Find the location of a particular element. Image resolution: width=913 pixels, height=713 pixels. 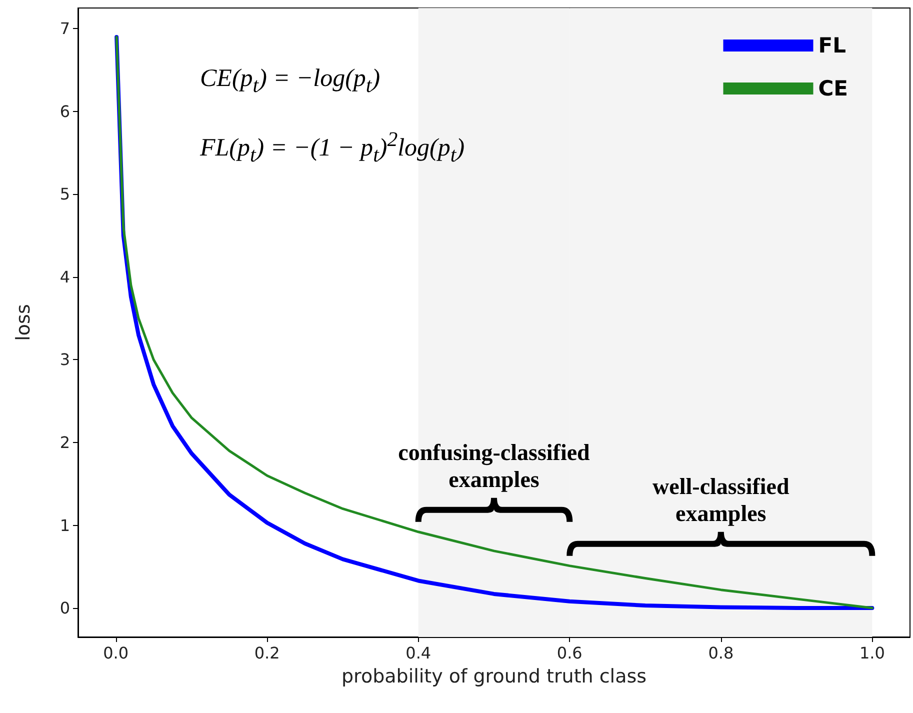

y-tick-label: 7 is located at coordinates (65, 28).